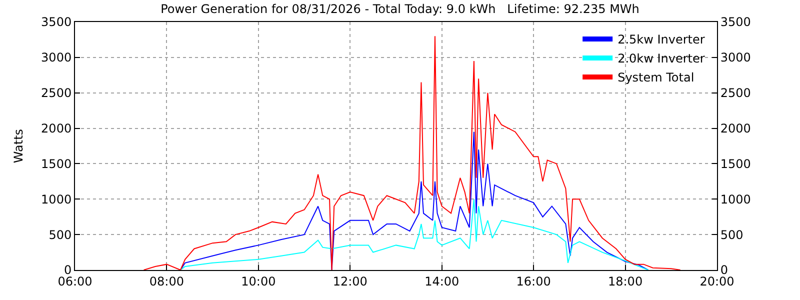 The height and width of the screenshot is (300, 800). What do you see at coordinates (56, 163) in the screenshot?
I see `y-tick-label: 1500` at bounding box center [56, 163].